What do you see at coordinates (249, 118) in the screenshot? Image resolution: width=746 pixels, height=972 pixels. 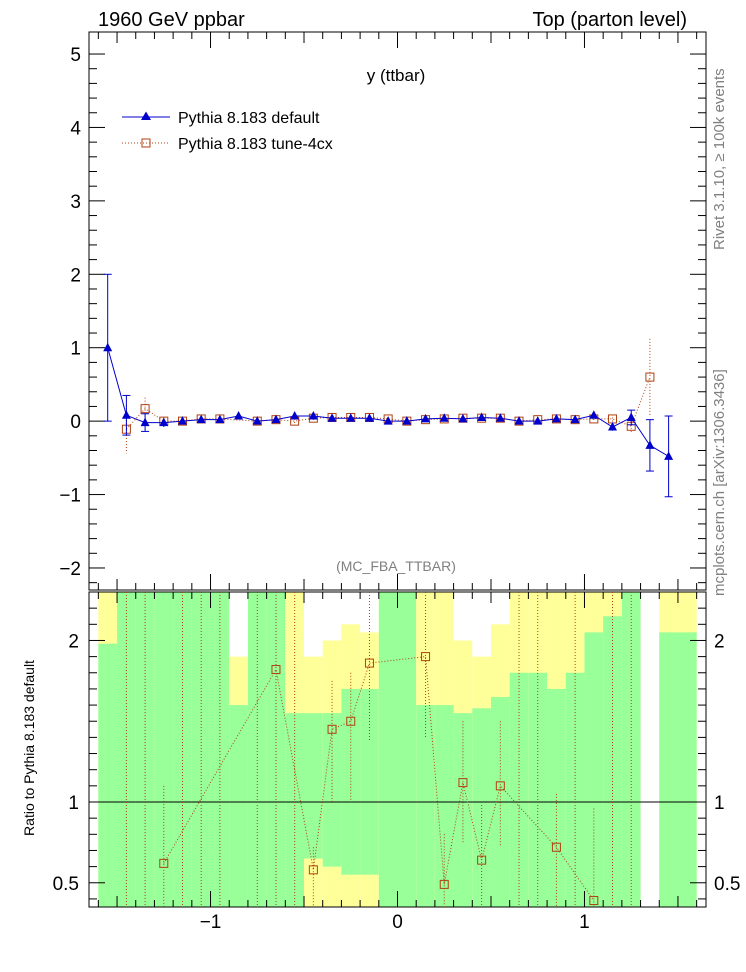 I see `legend-label-default: Pythia 8.183 default` at bounding box center [249, 118].